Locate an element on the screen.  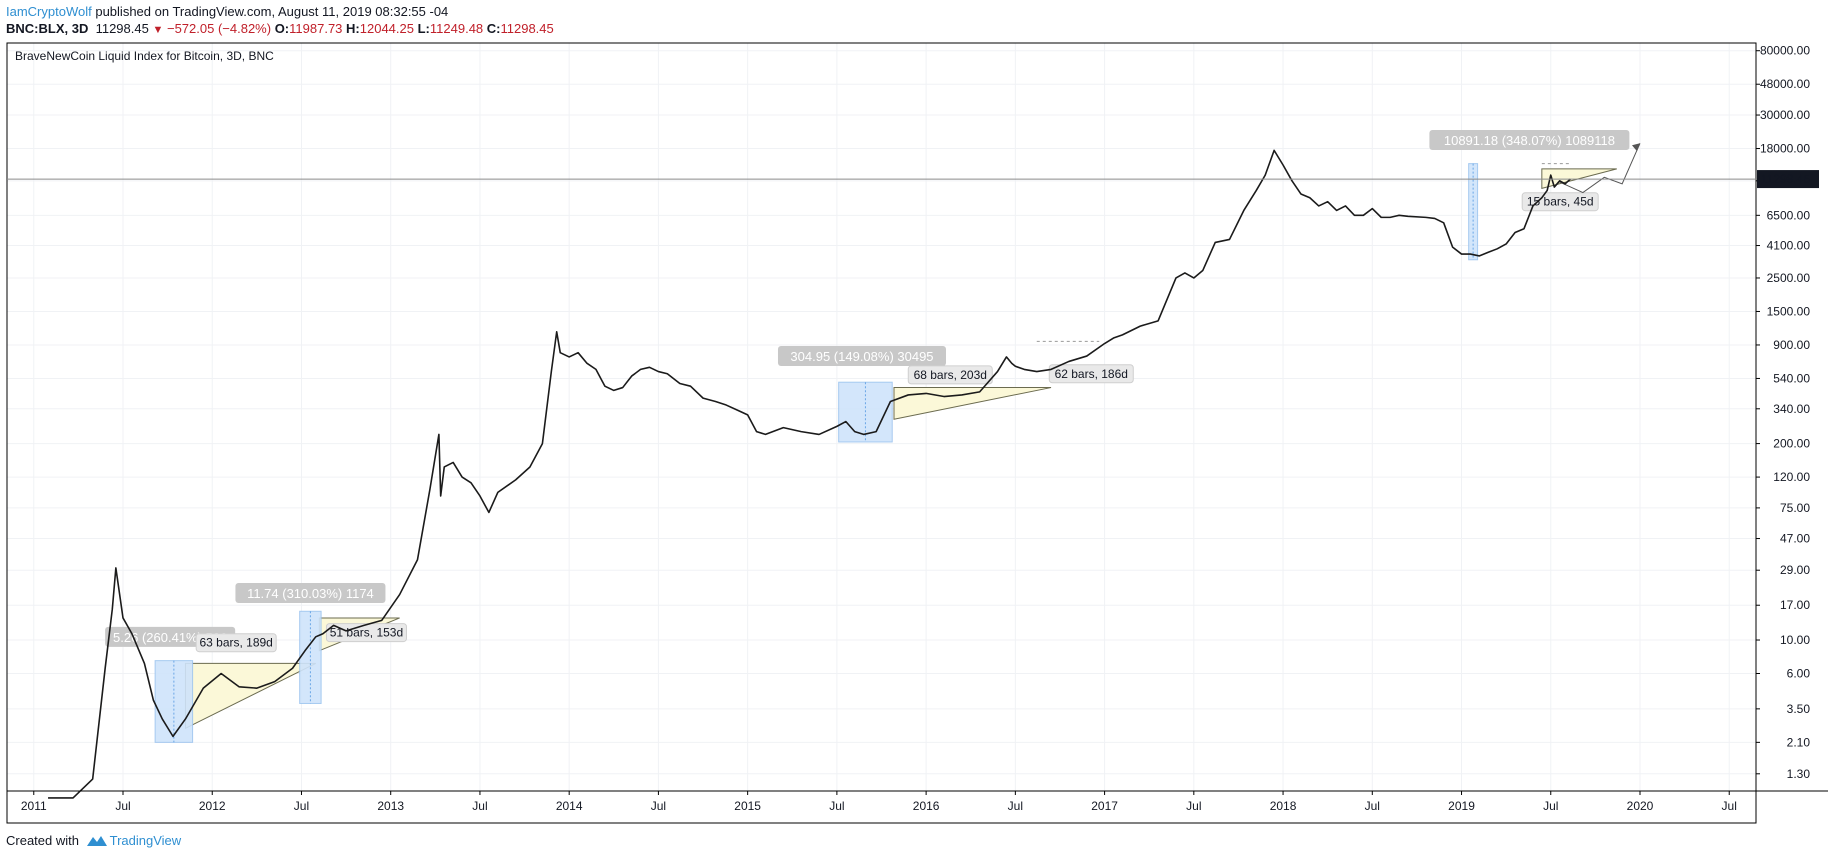
y-tick-label: 29.00 is located at coordinates (1795, 570).